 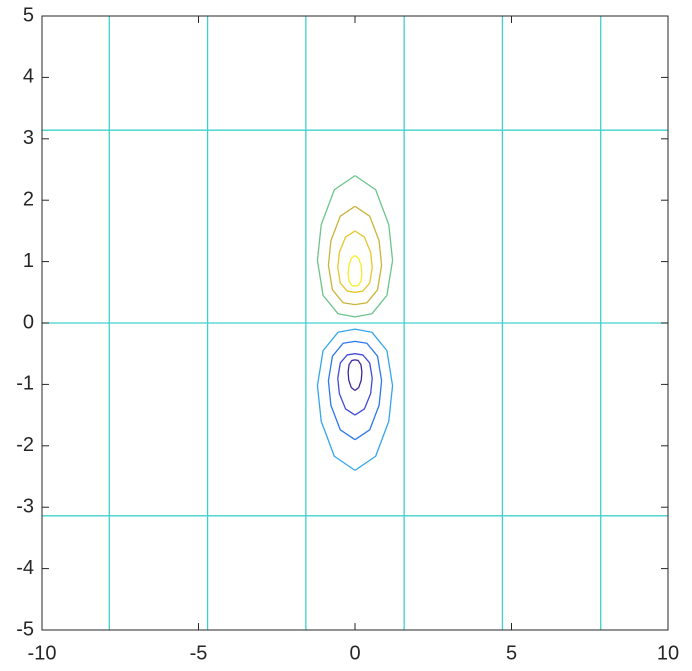 What do you see at coordinates (28, 138) in the screenshot?
I see `y-tick-label: 3` at bounding box center [28, 138].